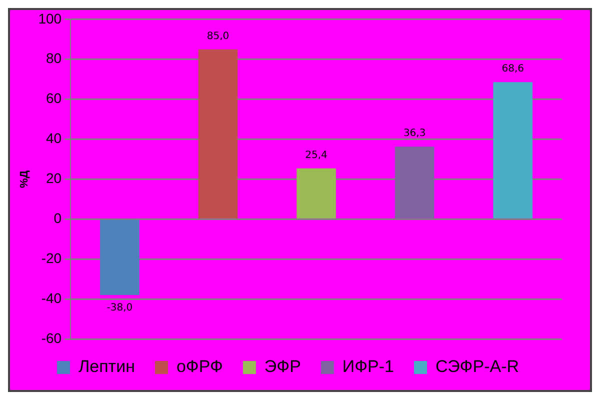 The width and height of the screenshot is (600, 400). I want to click on legend-label: СЭФР-A-R, so click(478, 366).